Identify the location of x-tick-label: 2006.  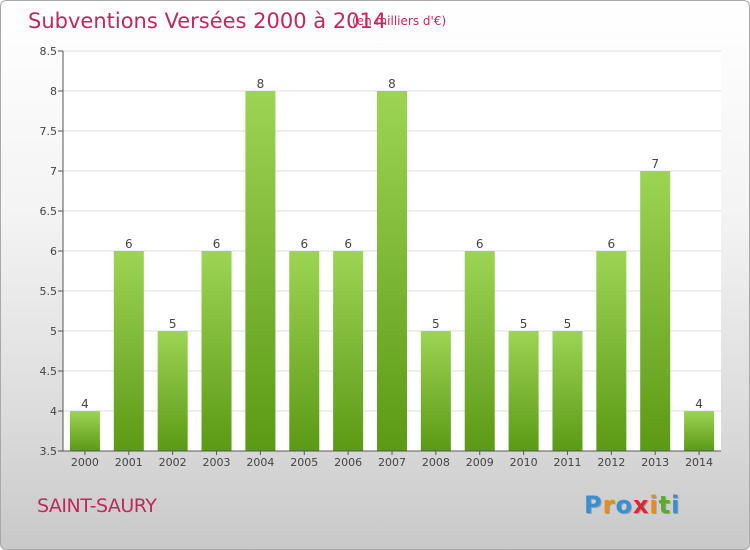
(348, 462).